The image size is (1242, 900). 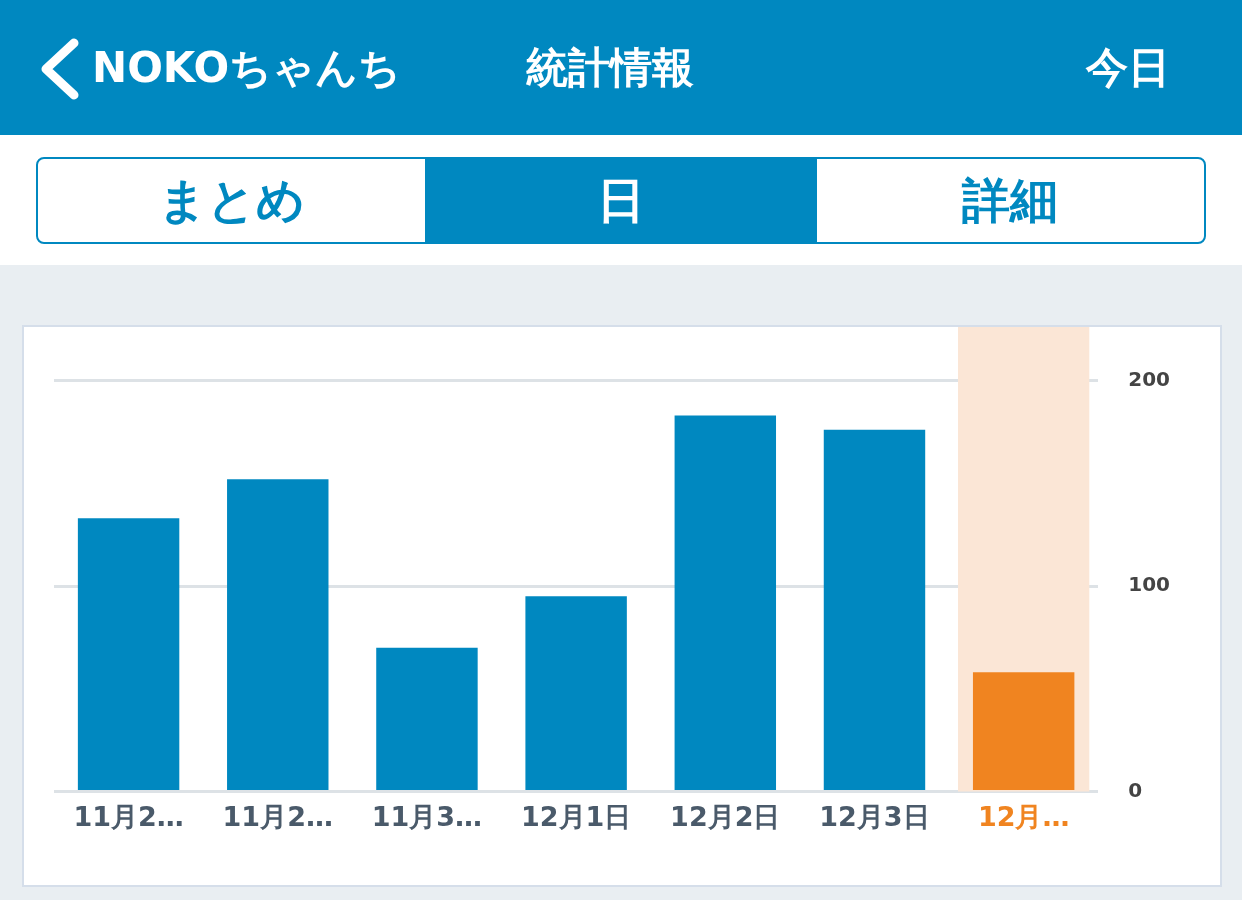 What do you see at coordinates (874, 816) in the screenshot?
I see `x-tick-label: 12月3日` at bounding box center [874, 816].